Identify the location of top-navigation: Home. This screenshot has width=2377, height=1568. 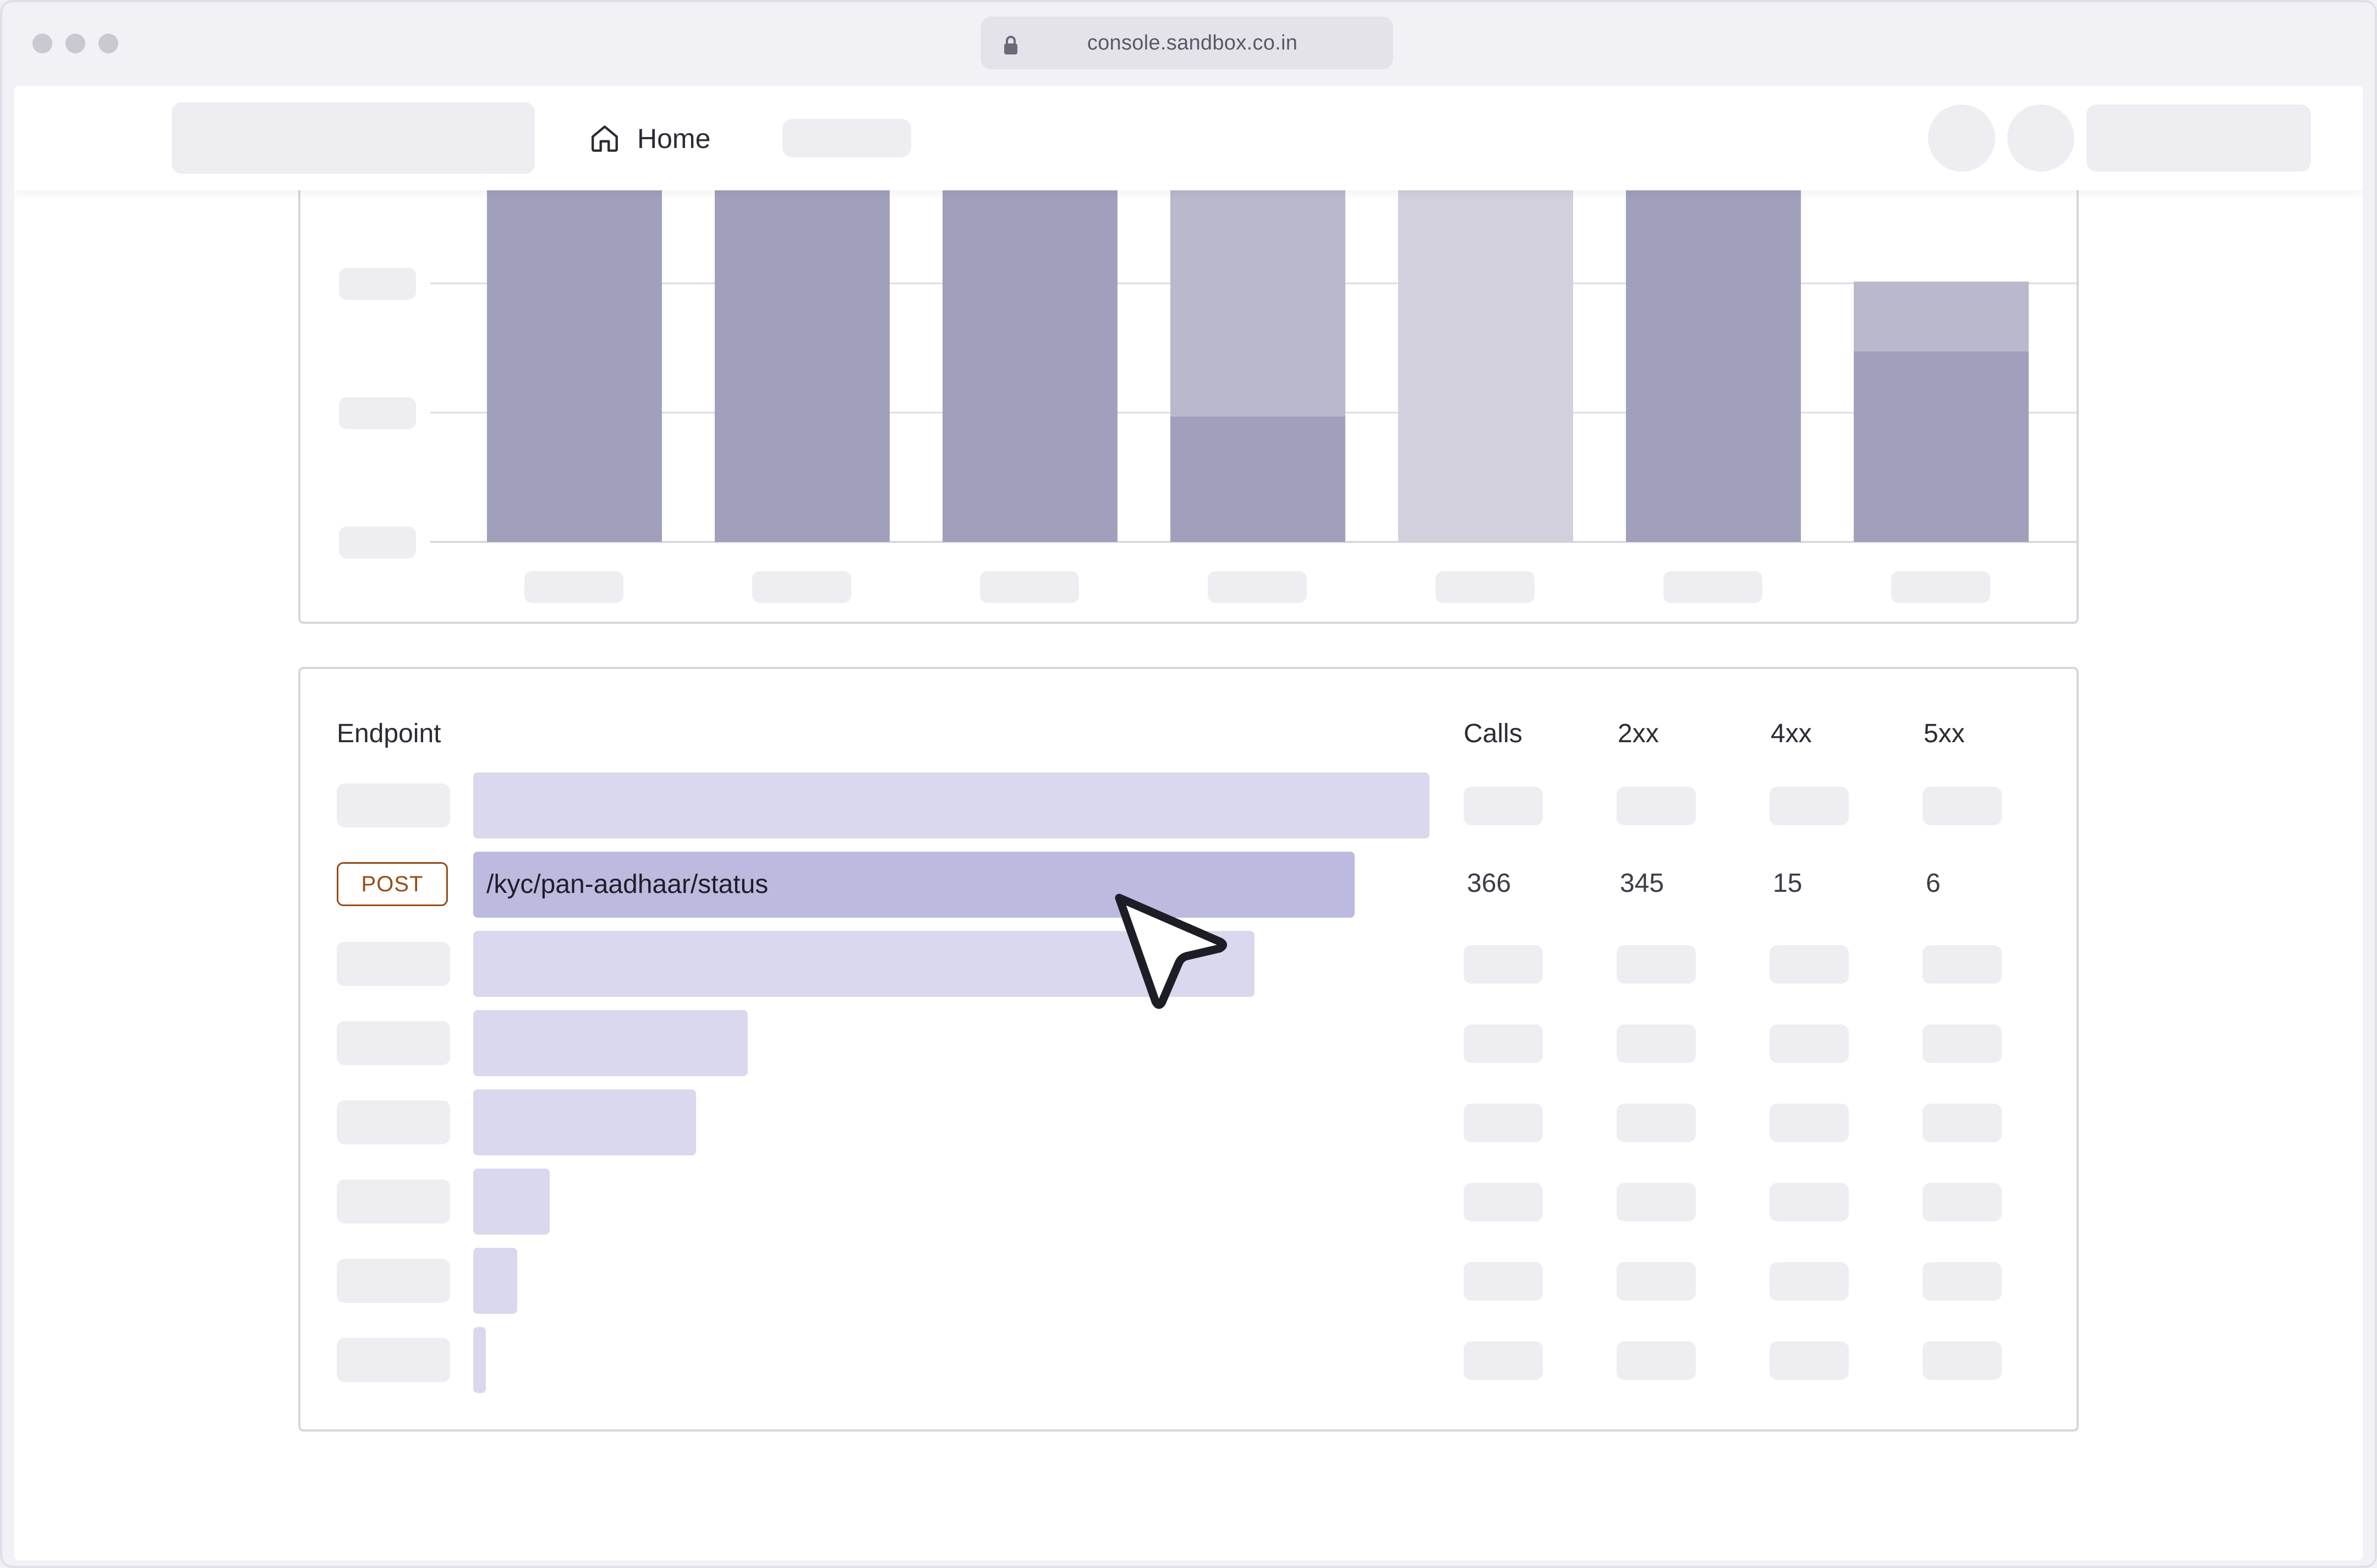
(1188, 138).